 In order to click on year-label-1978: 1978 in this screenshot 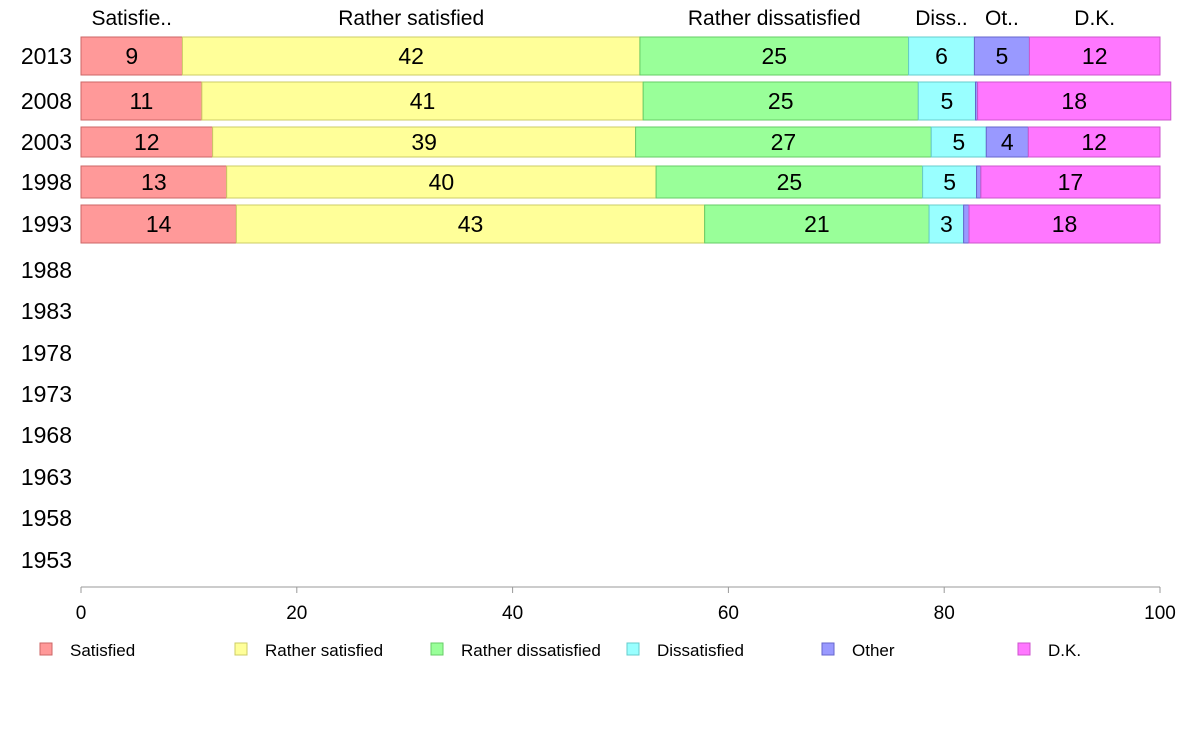, I will do `click(46, 353)`.